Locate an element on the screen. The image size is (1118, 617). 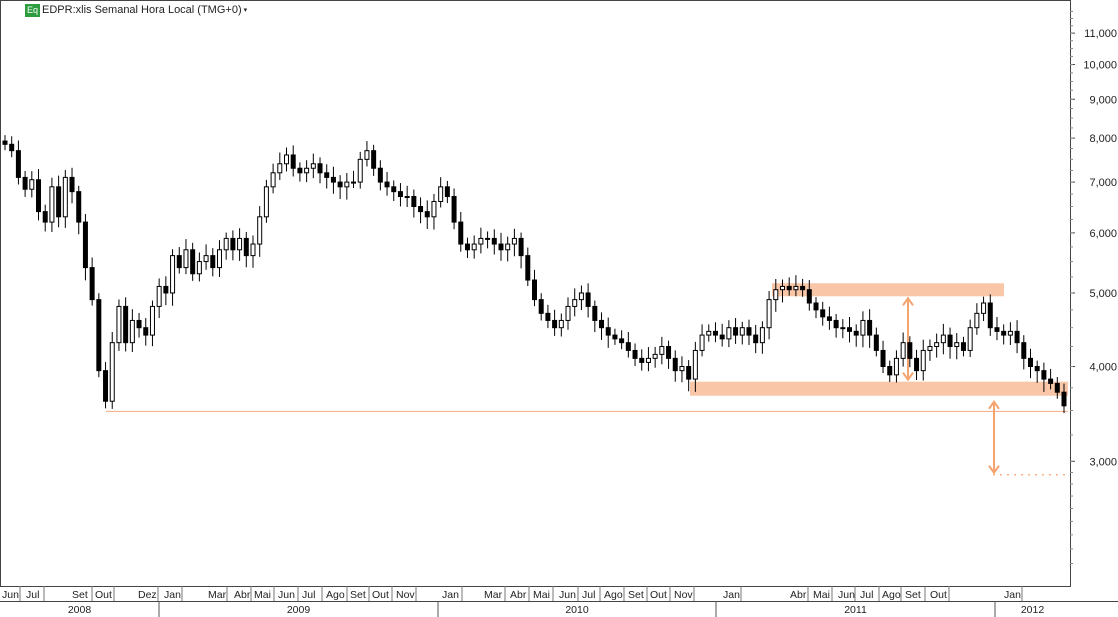
resistance-band is located at coordinates (888, 290).